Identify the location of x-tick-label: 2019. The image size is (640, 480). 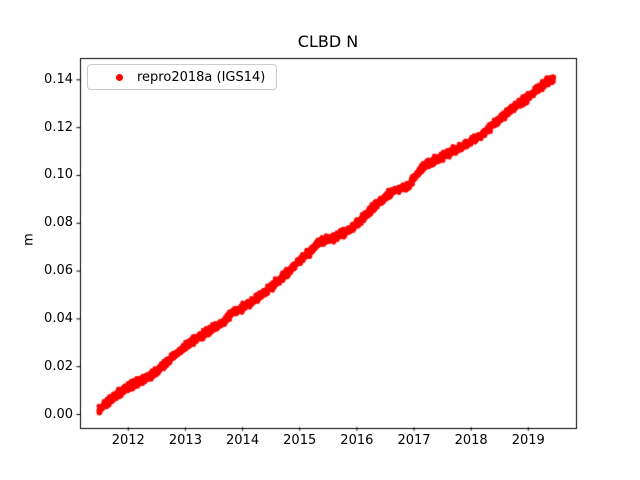
(528, 440).